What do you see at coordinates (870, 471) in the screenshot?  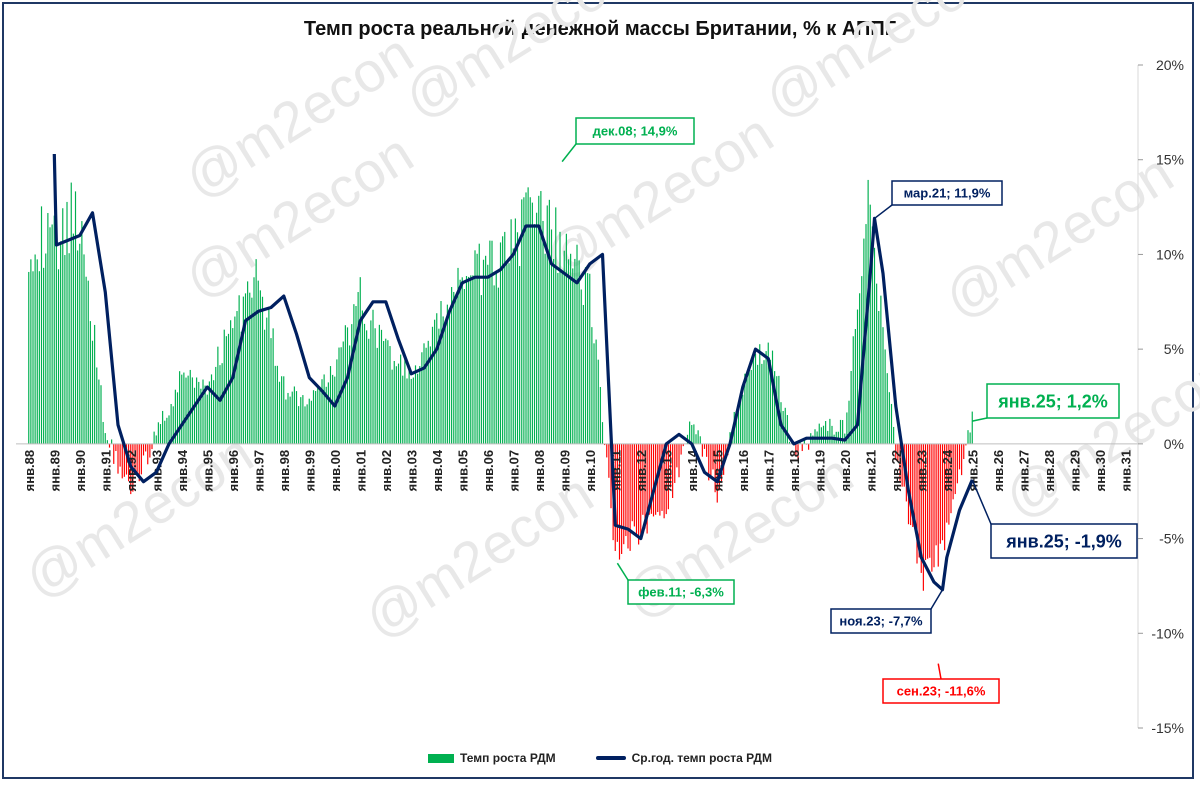 I see `x-tick-label: янв.21` at bounding box center [870, 471].